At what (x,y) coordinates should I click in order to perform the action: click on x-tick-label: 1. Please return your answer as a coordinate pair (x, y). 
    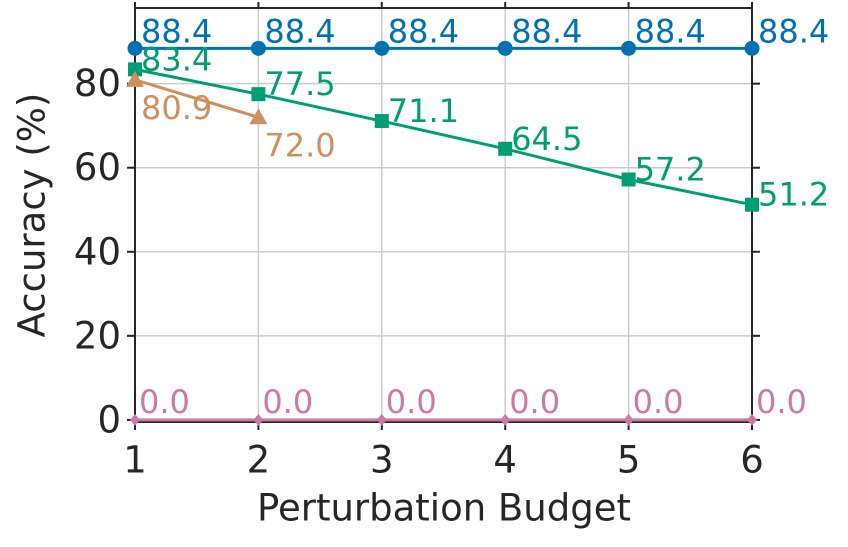
    Looking at the image, I should click on (135, 460).